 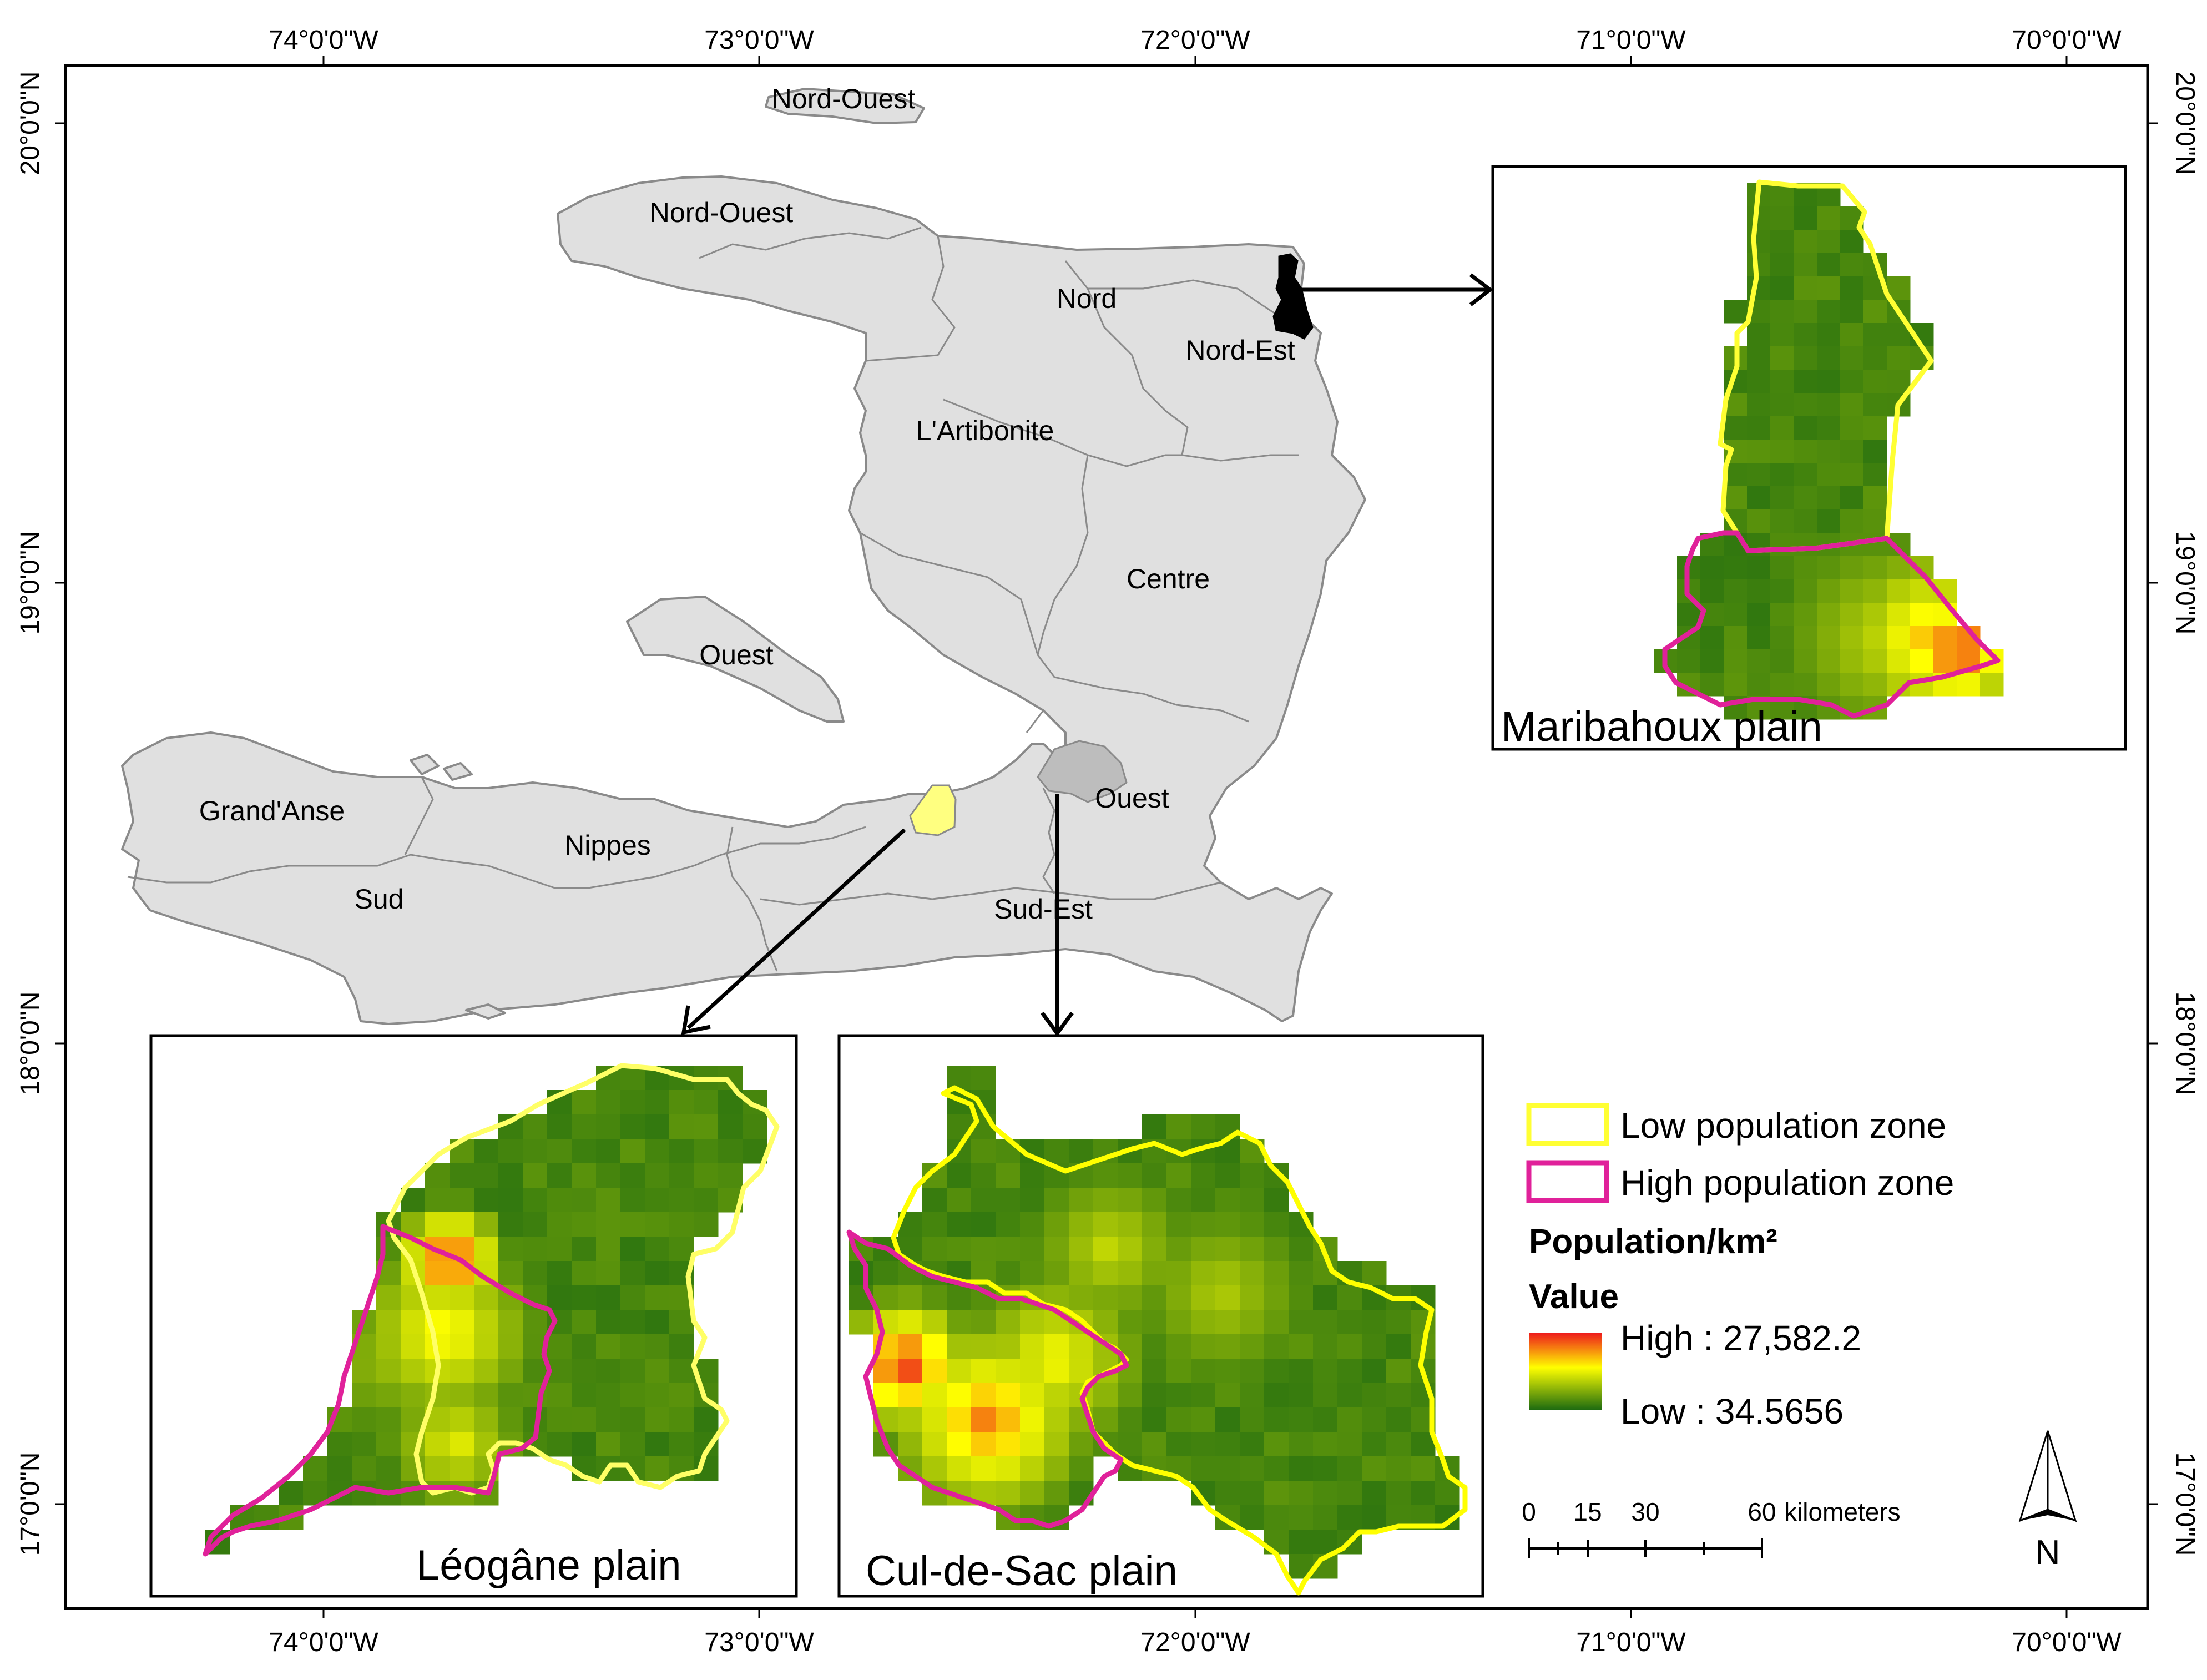 I want to click on north-label: N, so click(x=2048, y=1552).